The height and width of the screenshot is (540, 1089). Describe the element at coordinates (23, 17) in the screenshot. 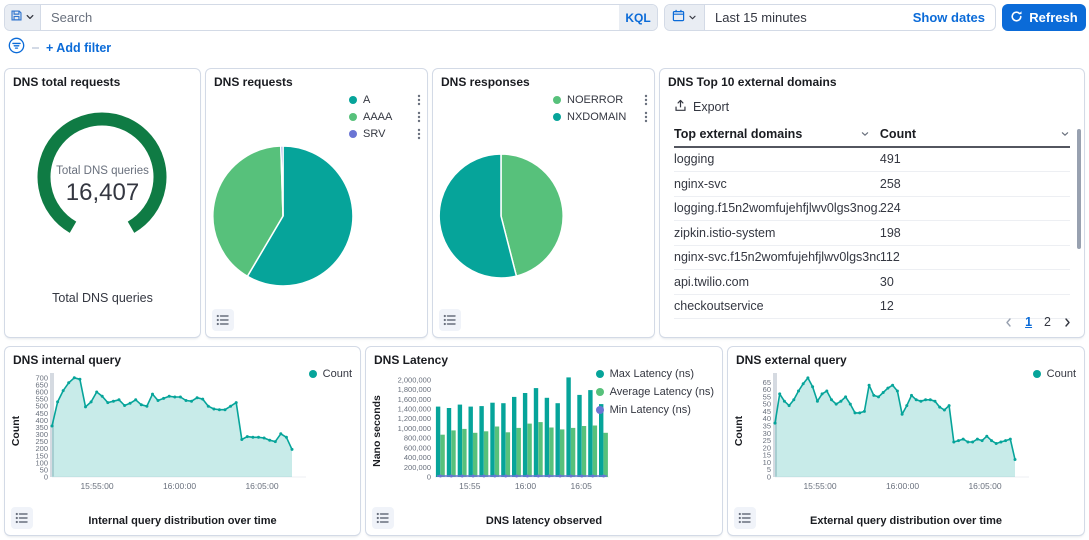

I see `saved-query-button` at that location.